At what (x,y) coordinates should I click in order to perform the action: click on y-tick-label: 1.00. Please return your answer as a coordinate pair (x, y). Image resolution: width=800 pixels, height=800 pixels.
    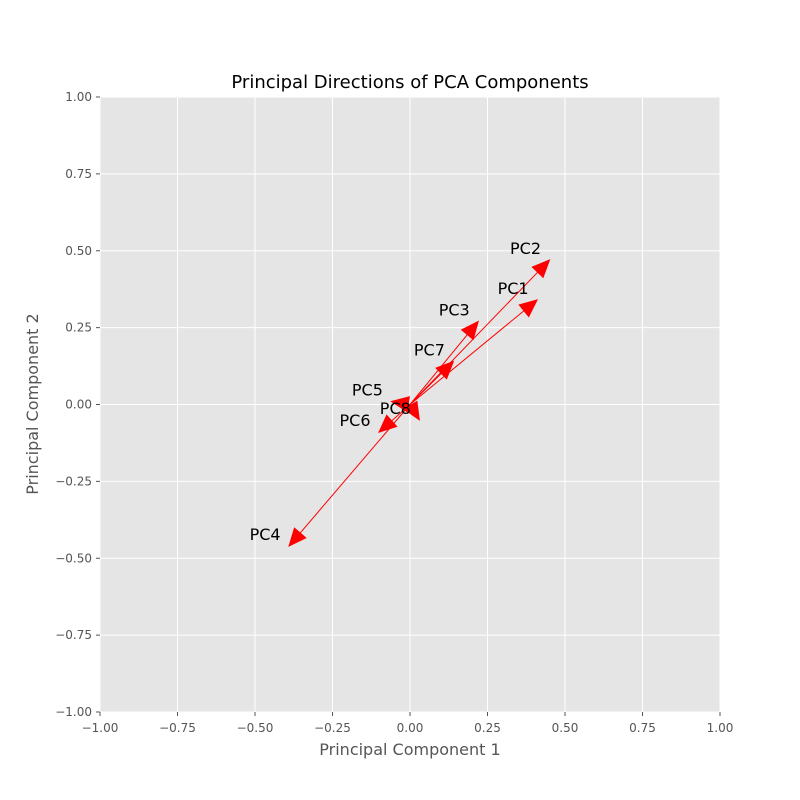
    Looking at the image, I should click on (78, 97).